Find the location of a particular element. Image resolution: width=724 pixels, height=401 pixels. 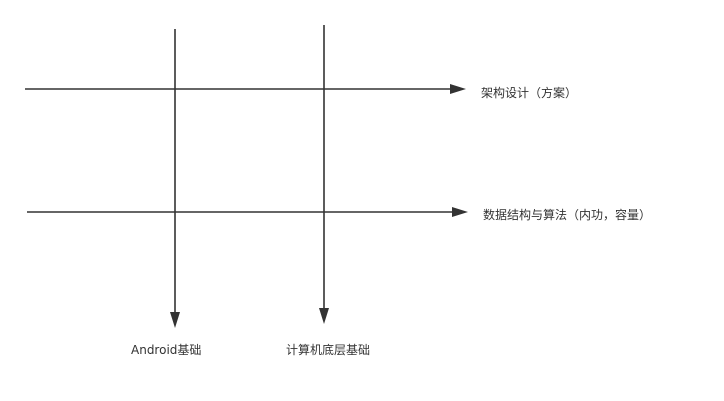

arrowhead-down-android is located at coordinates (175, 320).